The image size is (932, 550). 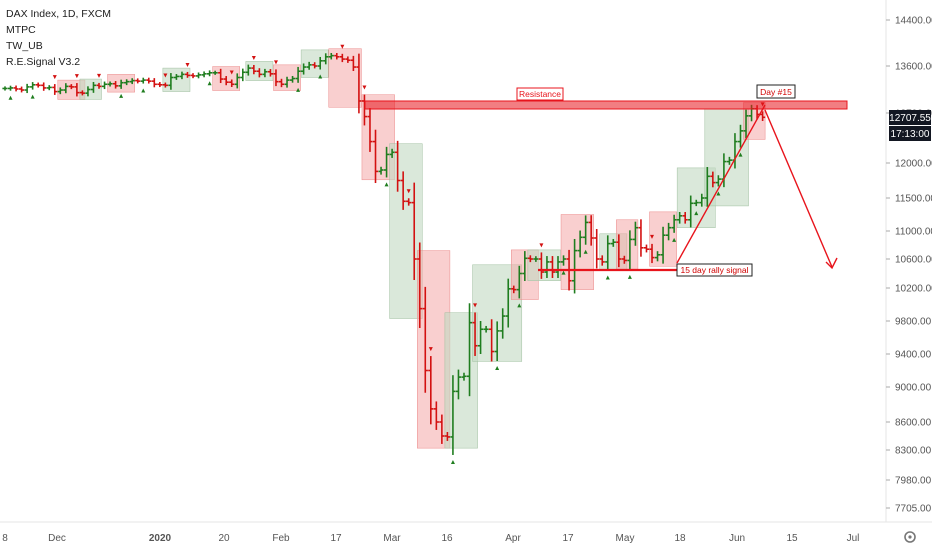 I want to click on price-tick-label: 10600.00, so click(x=913, y=260).